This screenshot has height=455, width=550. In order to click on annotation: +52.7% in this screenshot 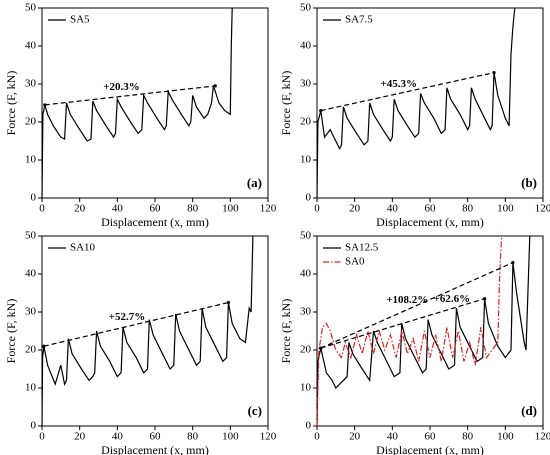, I will do `click(127, 317)`.